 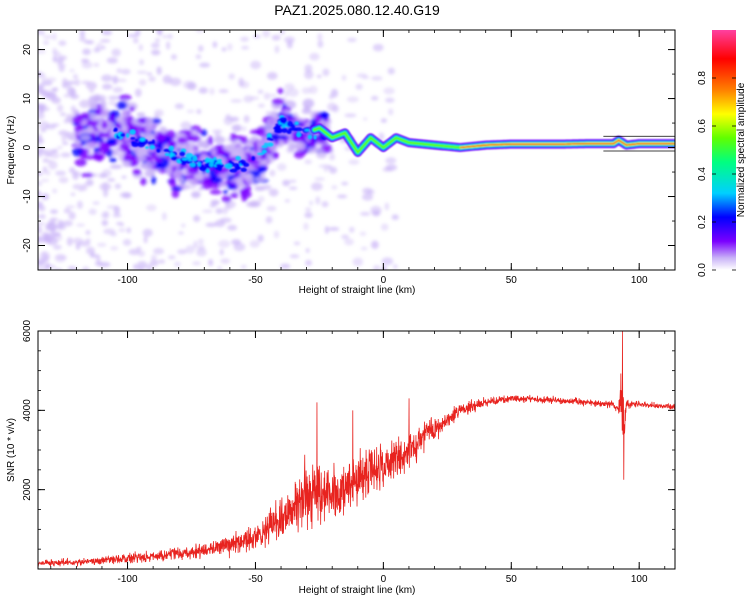 I want to click on spectrogram-x-tick-label: 50, so click(x=512, y=280).